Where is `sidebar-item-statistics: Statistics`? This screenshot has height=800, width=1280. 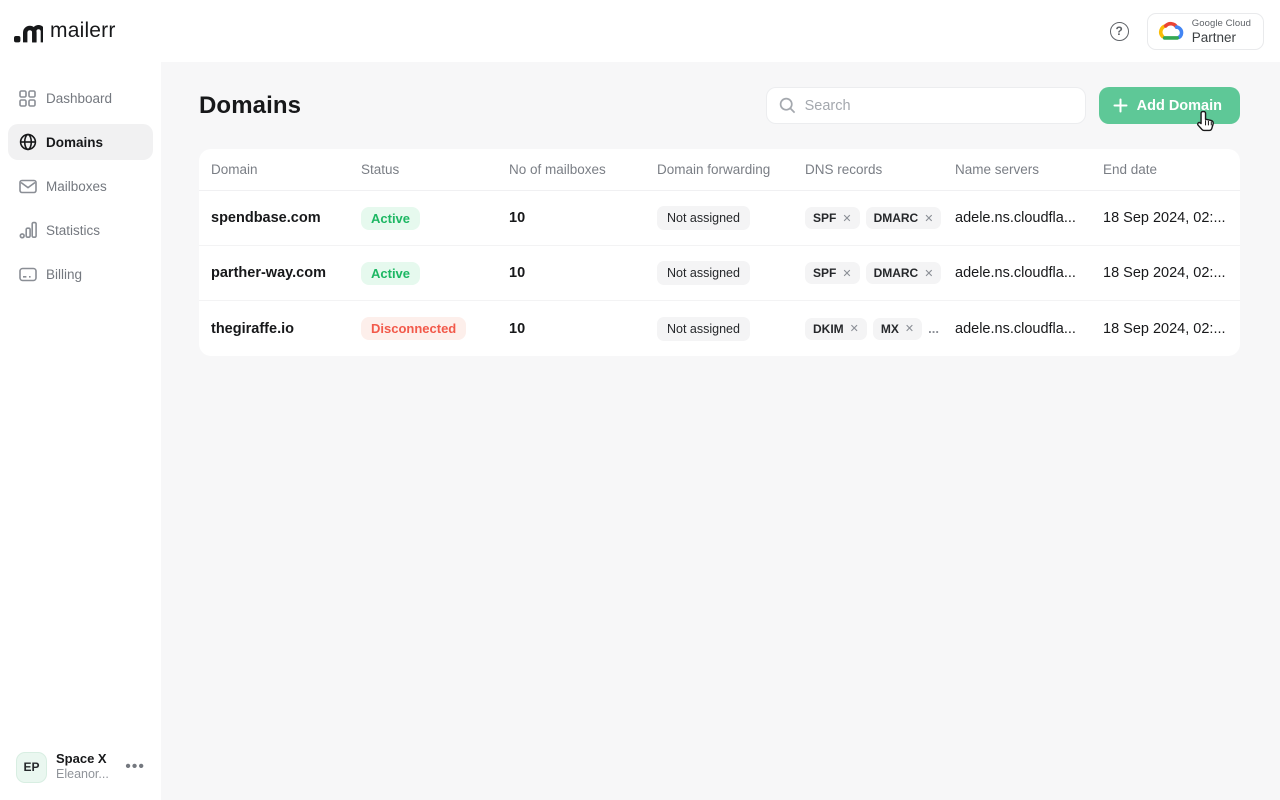 sidebar-item-statistics: Statistics is located at coordinates (80, 230).